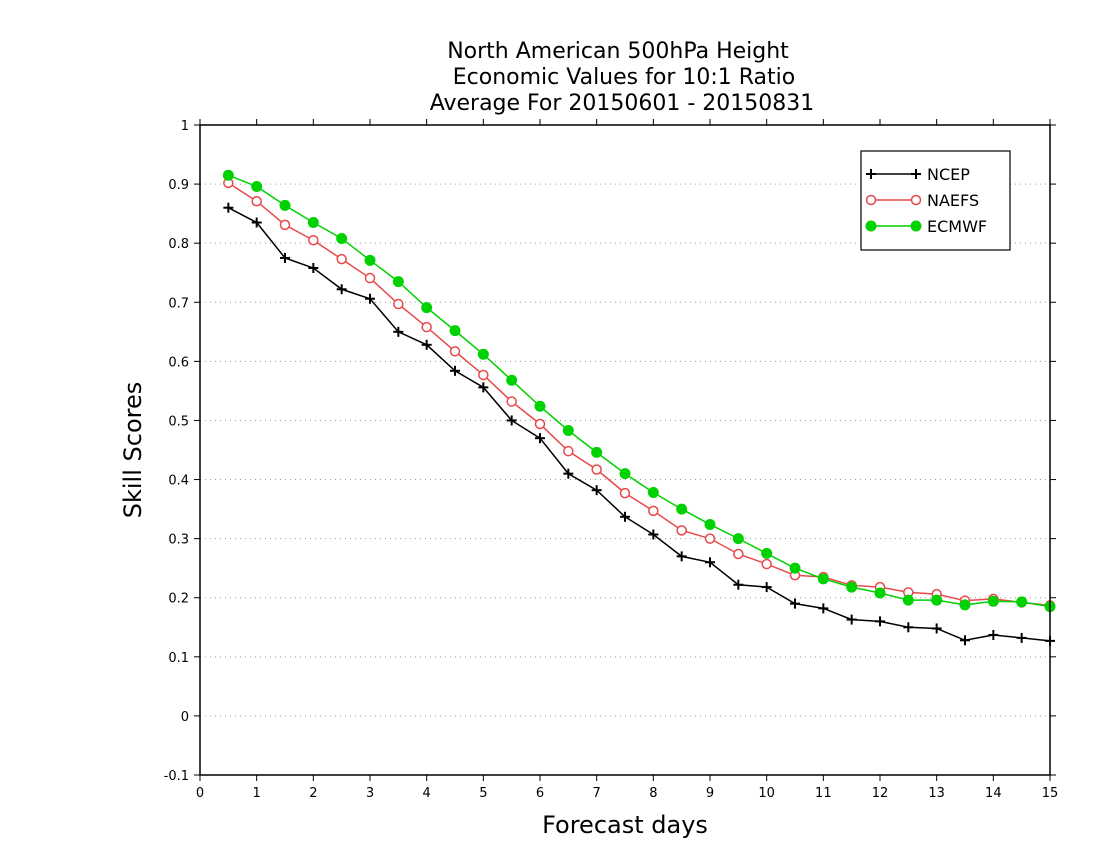 This screenshot has width=1100, height=850. What do you see at coordinates (926, 226) in the screenshot?
I see `legend-entry-ecmwf: ECMWF` at bounding box center [926, 226].